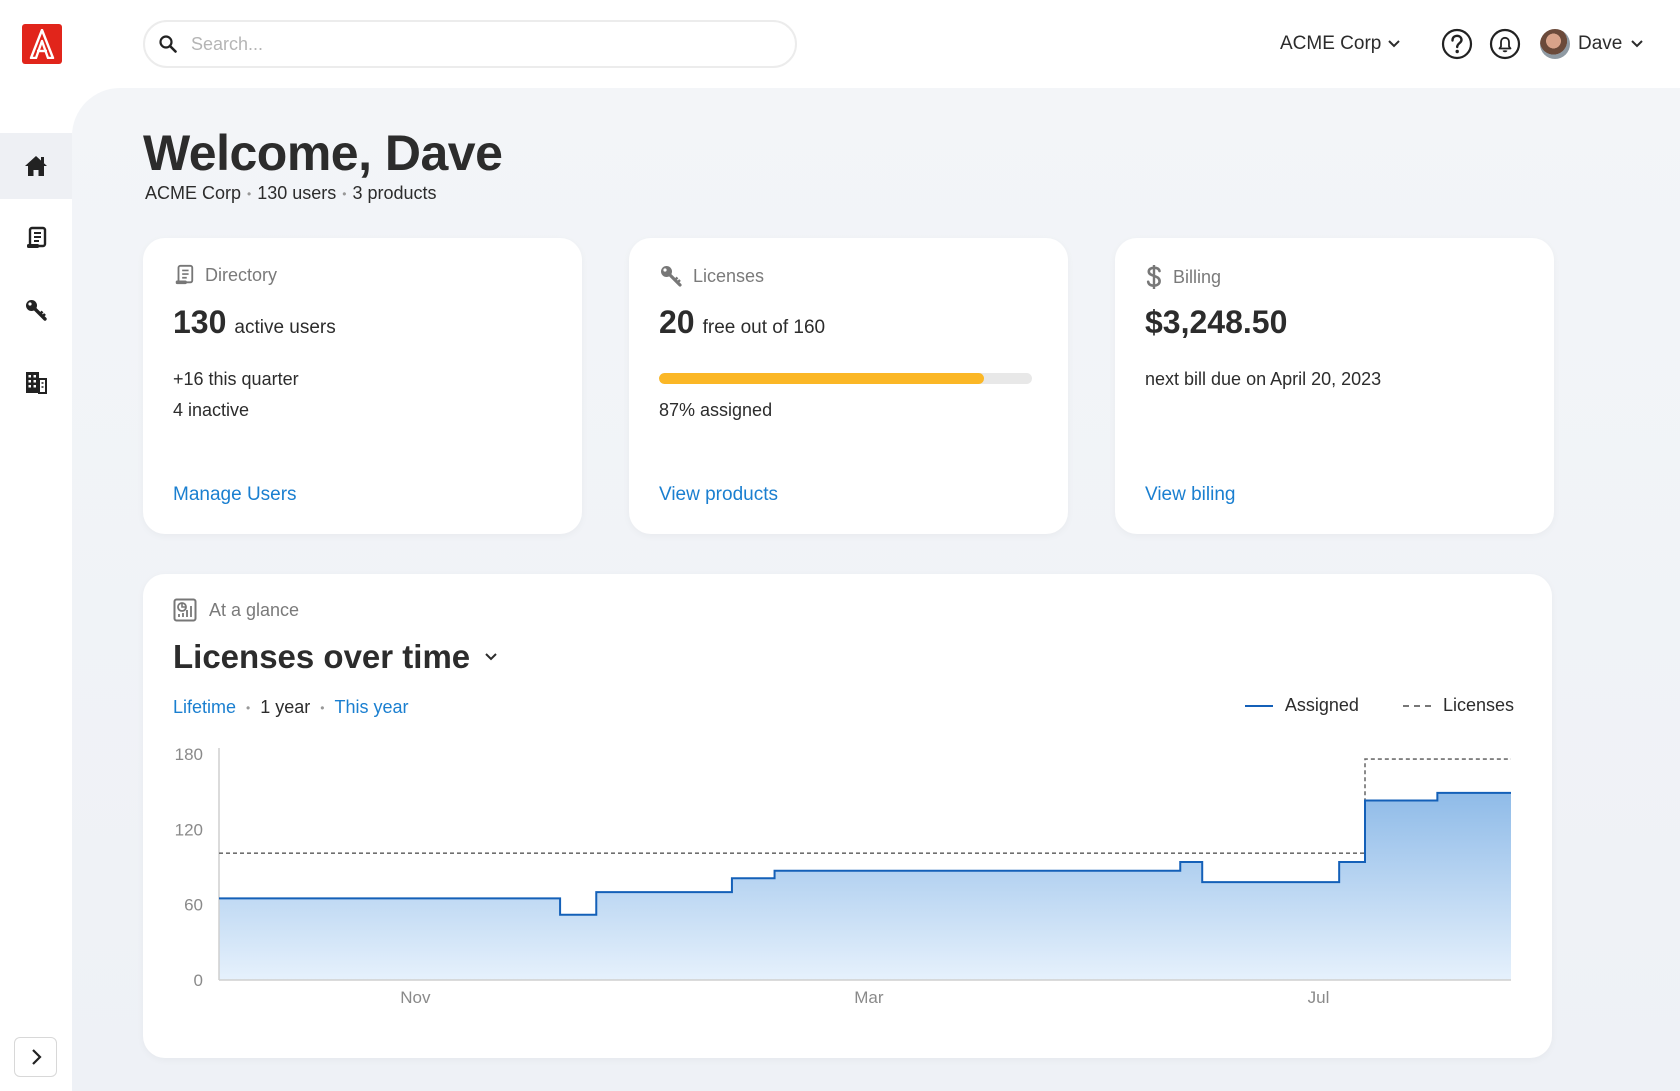 The width and height of the screenshot is (1680, 1091). I want to click on stat-value: 130, so click(200, 322).